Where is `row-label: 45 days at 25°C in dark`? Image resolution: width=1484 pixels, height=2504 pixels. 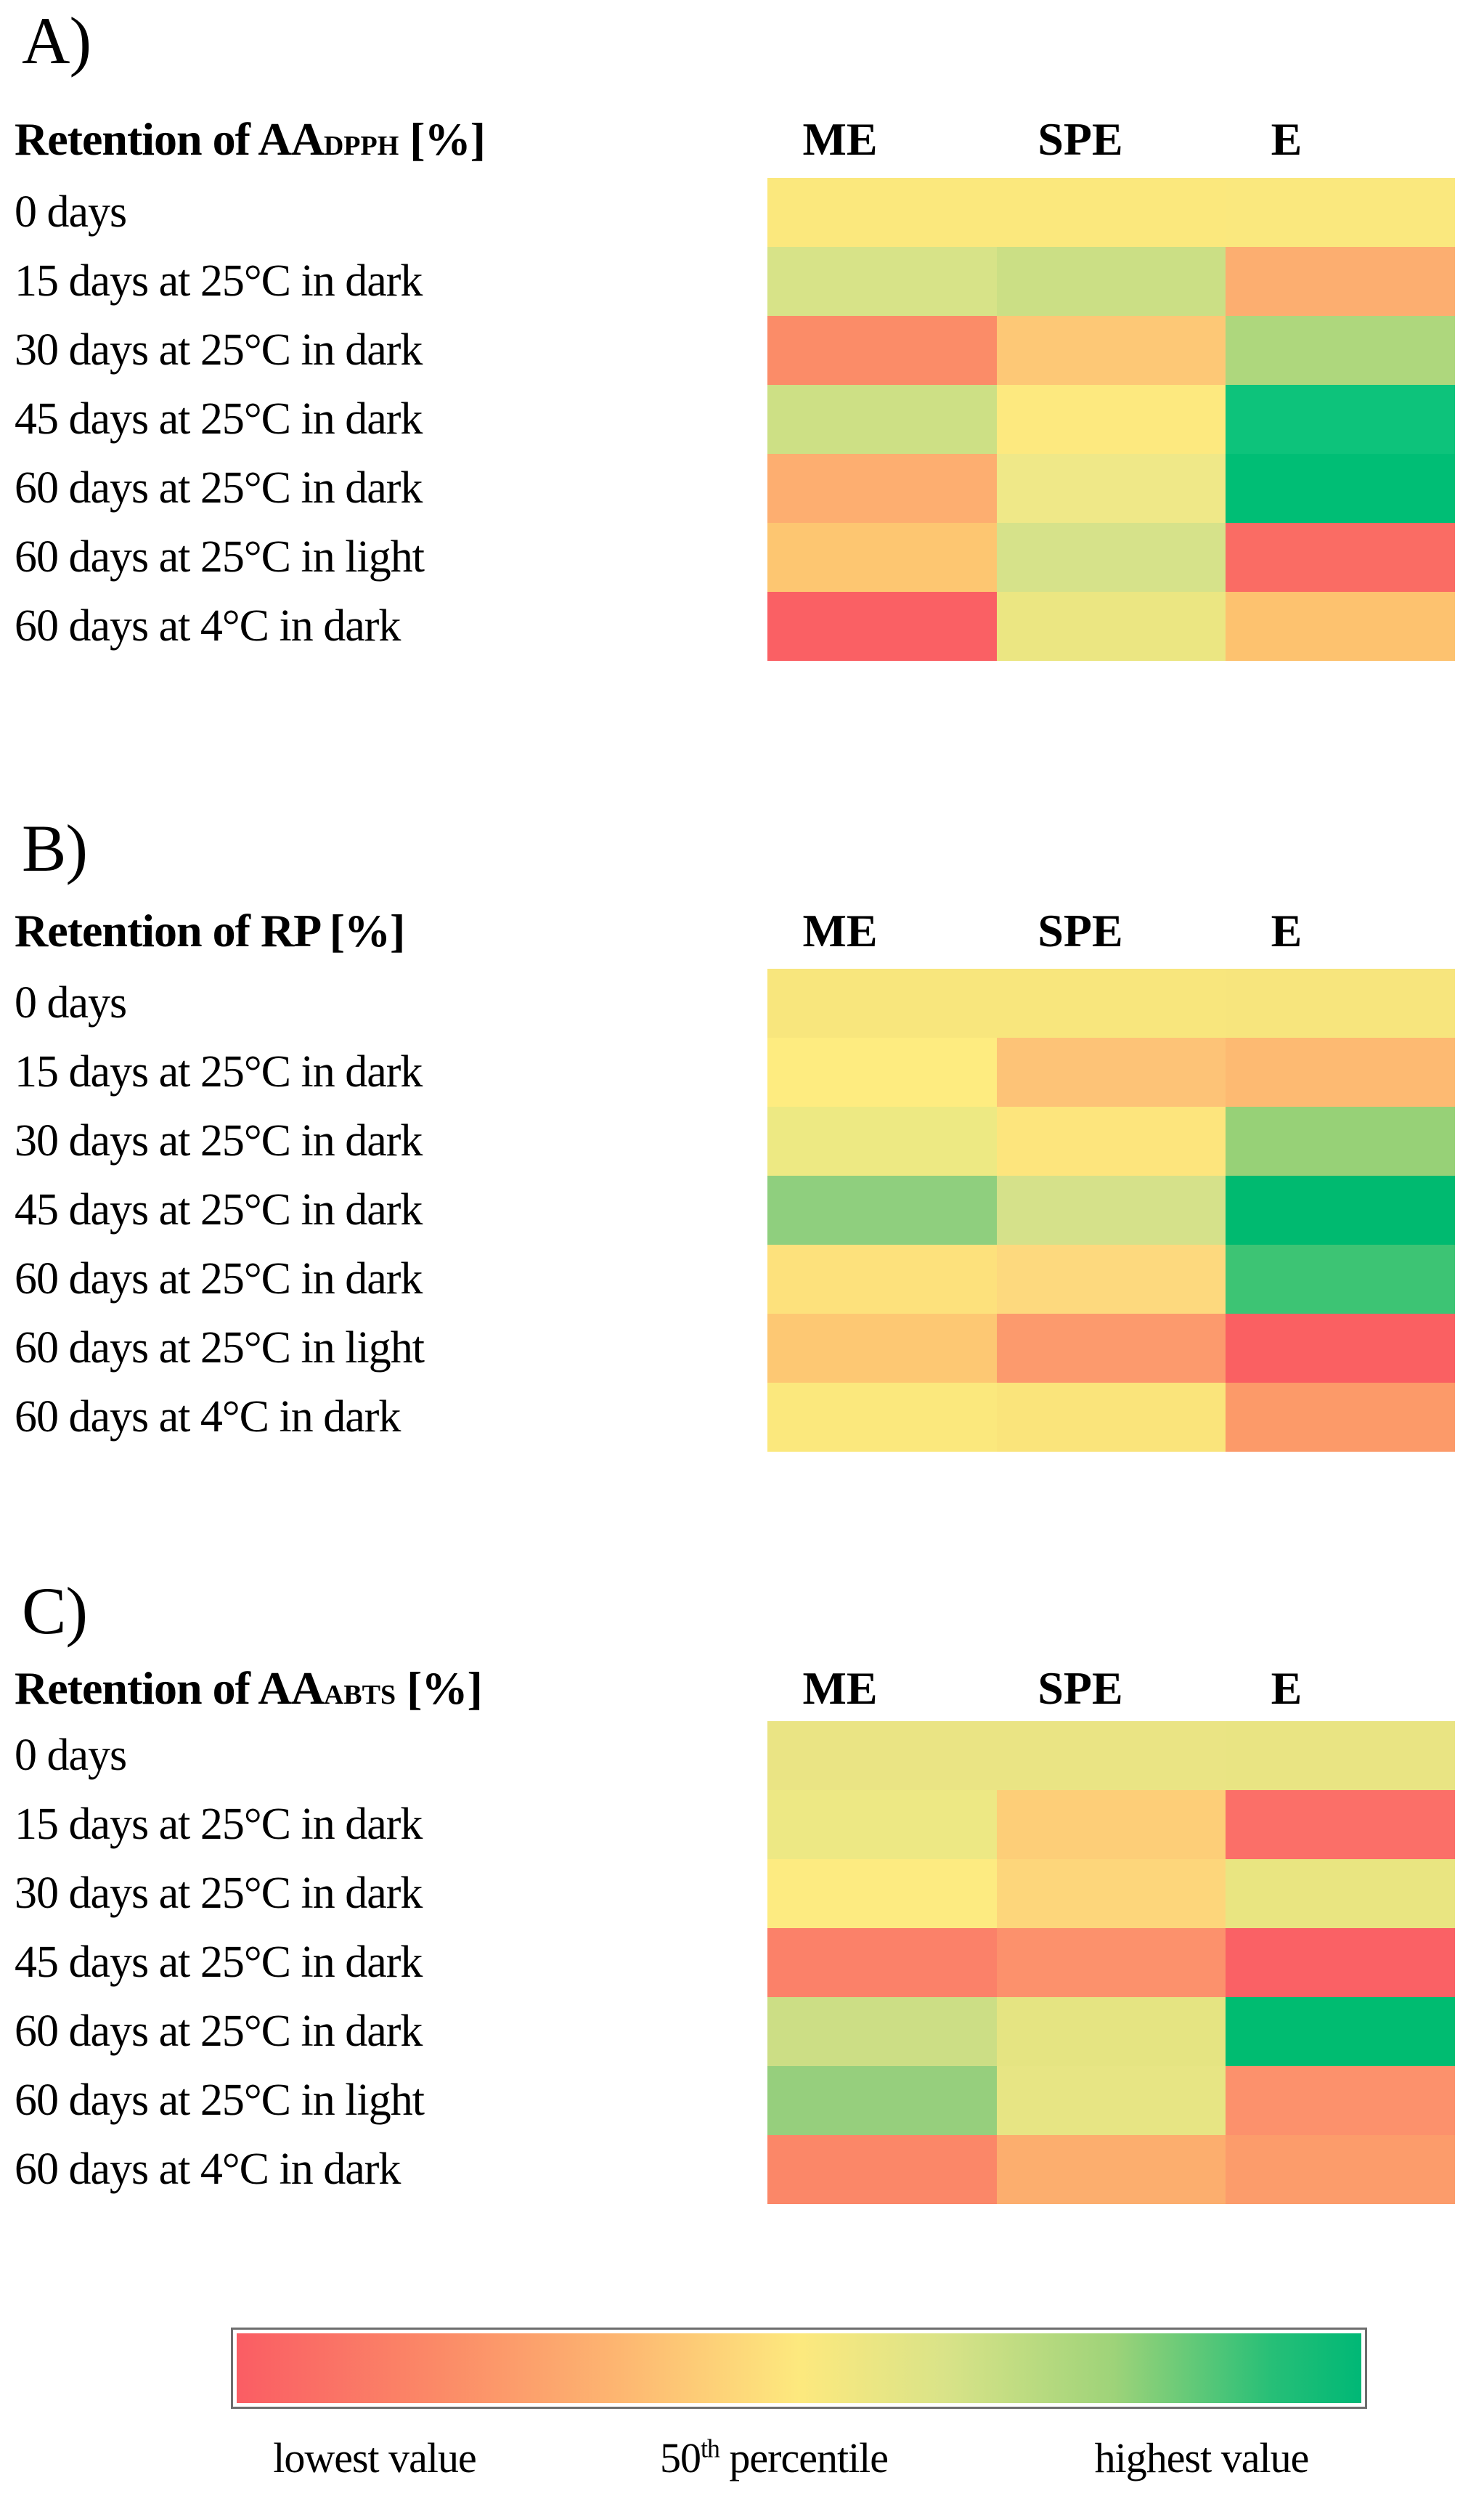 row-label: 45 days at 25°C in dark is located at coordinates (219, 1210).